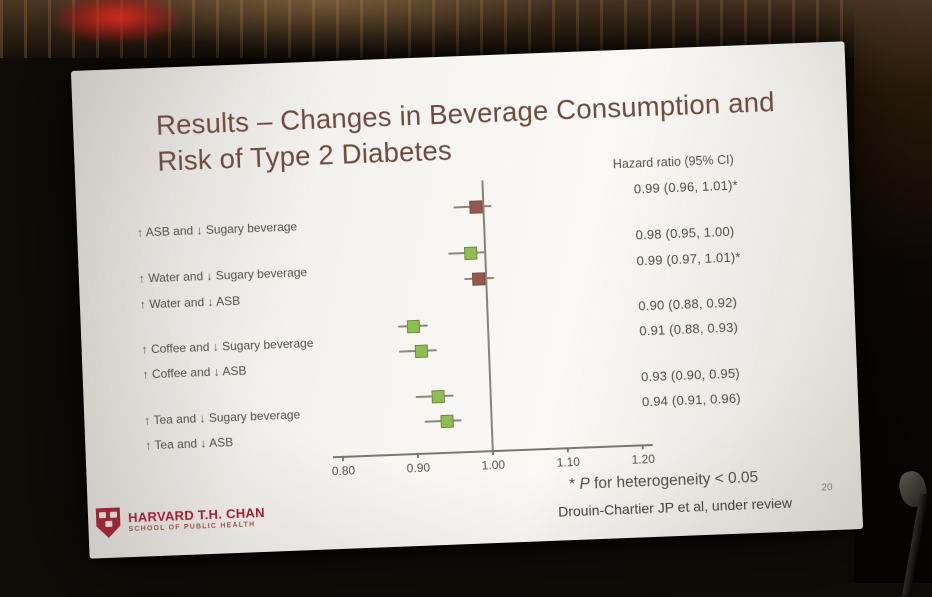 This screenshot has height=597, width=932. I want to click on forest-row-label: ↑ Coffee and ↓ Sugary beverage, so click(227, 346).